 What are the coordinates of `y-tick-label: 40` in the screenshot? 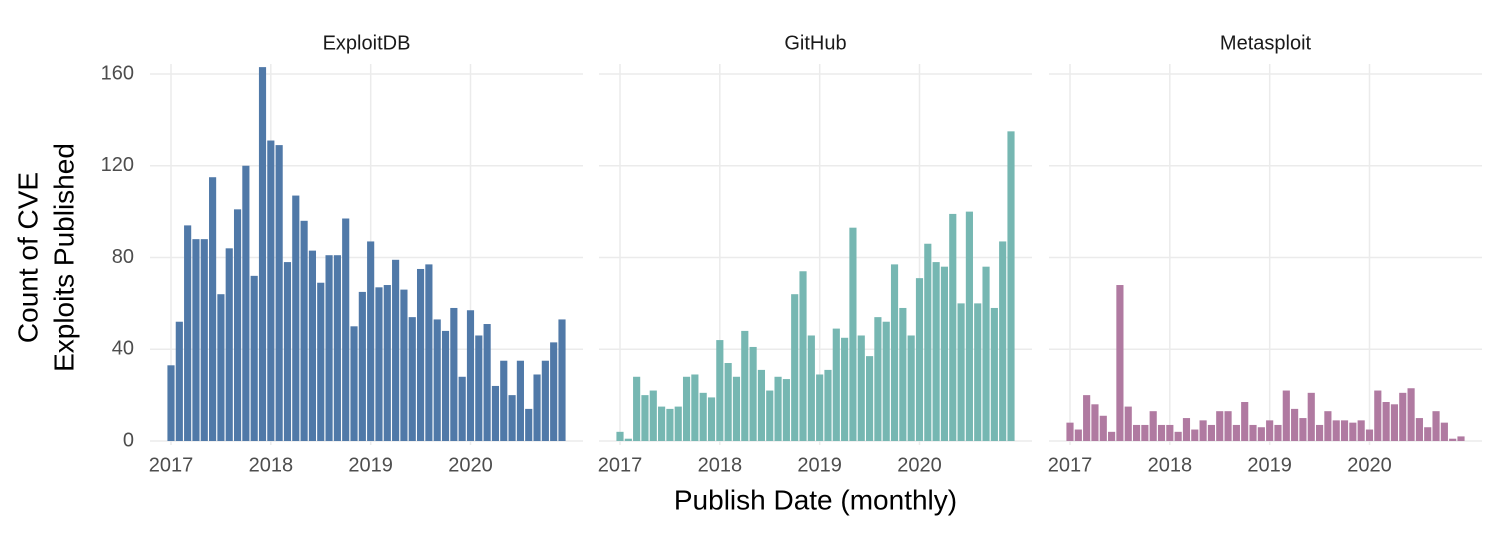 It's located at (123, 349).